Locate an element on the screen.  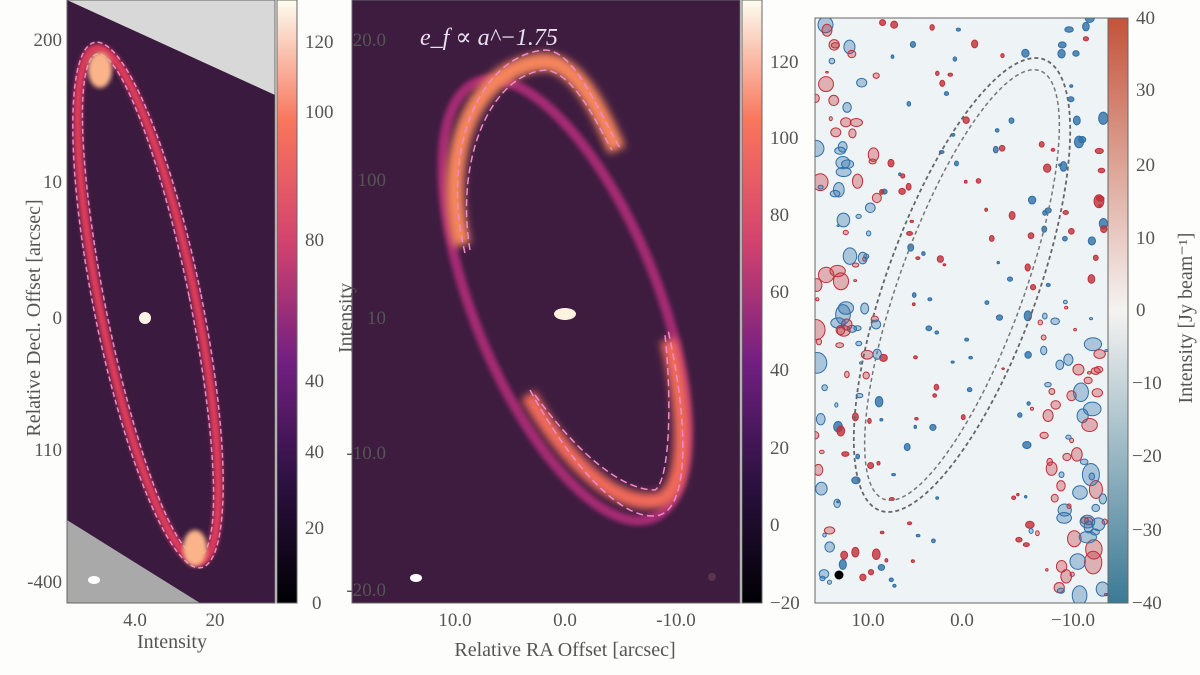
panel-1-colorbar is located at coordinates (287, 302).